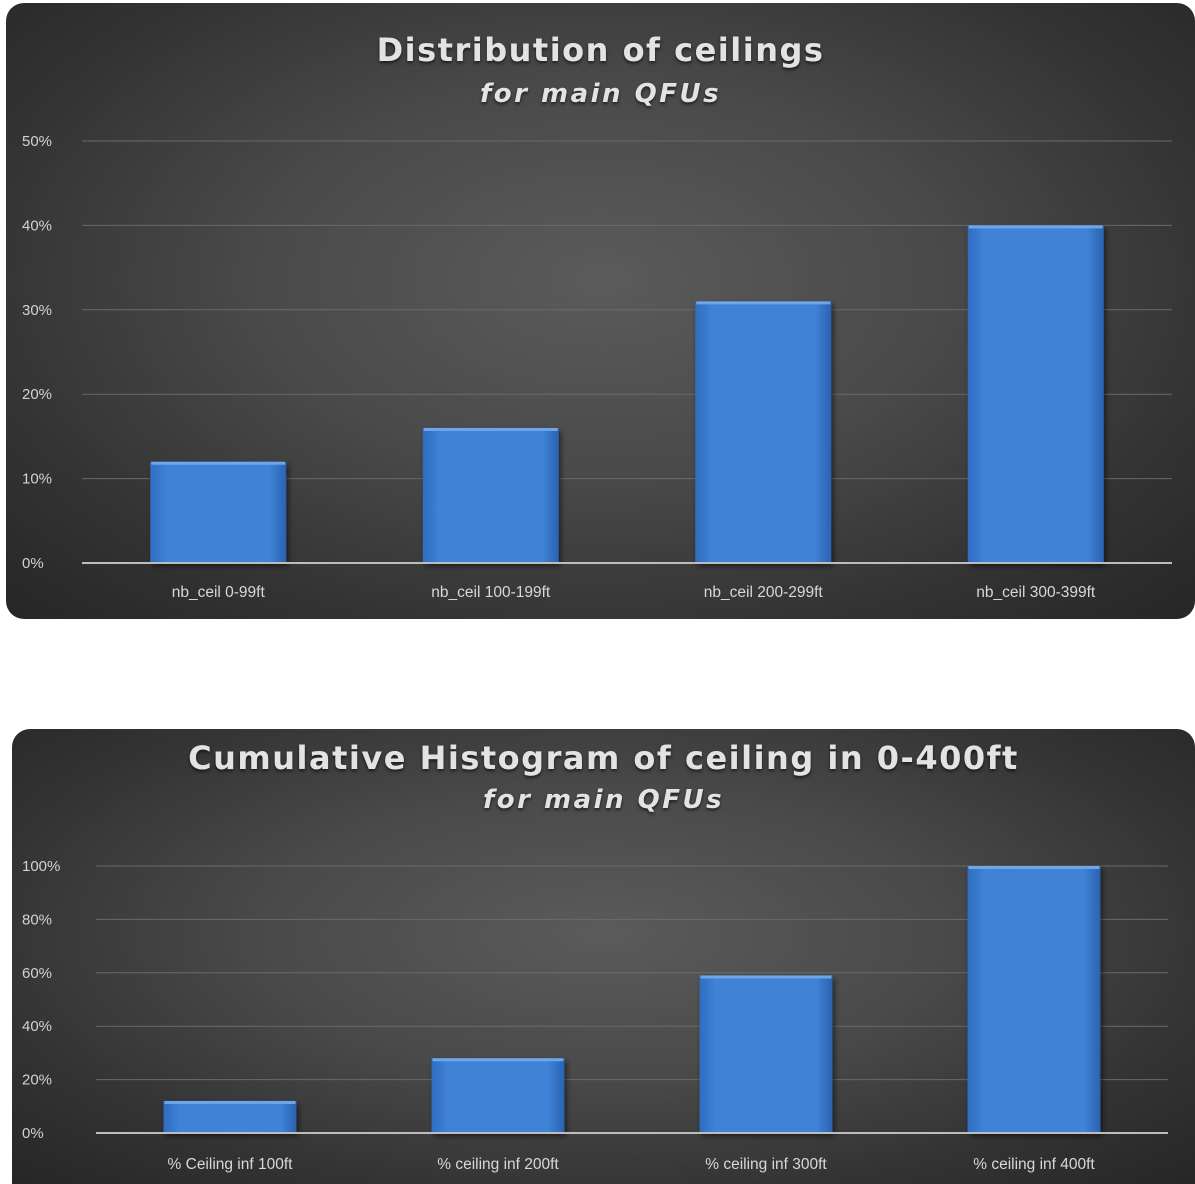  I want to click on y-tick-label: 80%, so click(37, 919).